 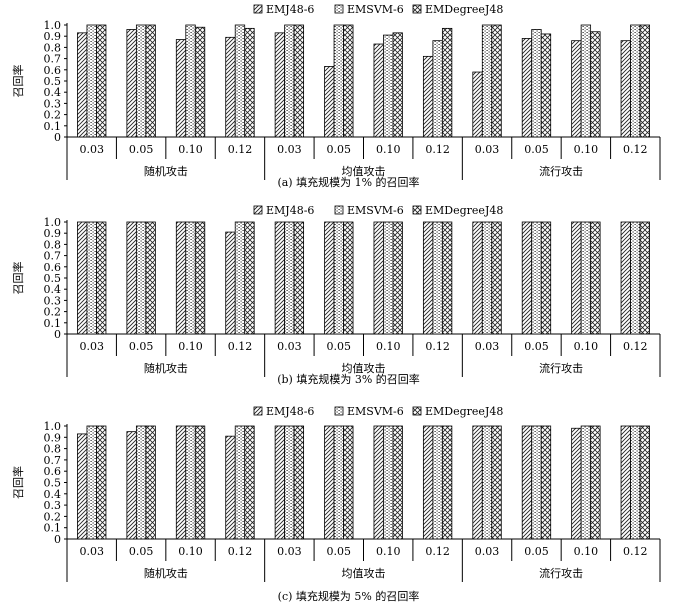 What do you see at coordinates (53, 528) in the screenshot?
I see `y-tick-label: 0.1` at bounding box center [53, 528].